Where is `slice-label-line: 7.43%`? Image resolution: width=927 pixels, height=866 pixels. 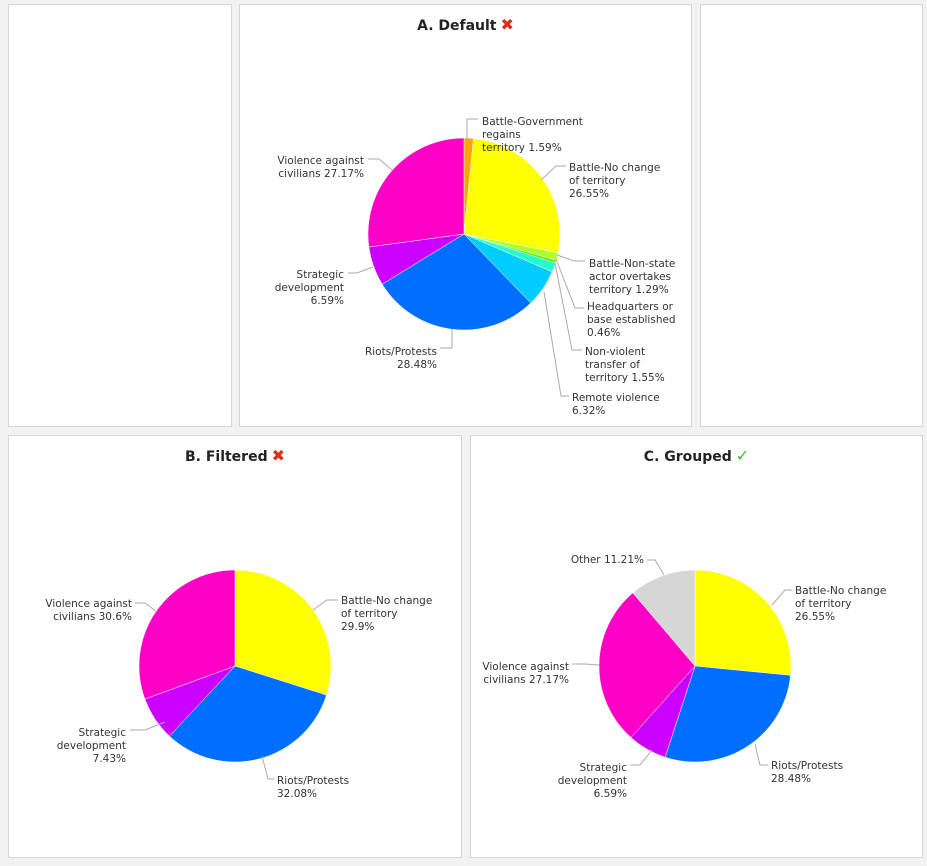
slice-label-line: 7.43% is located at coordinates (109, 759).